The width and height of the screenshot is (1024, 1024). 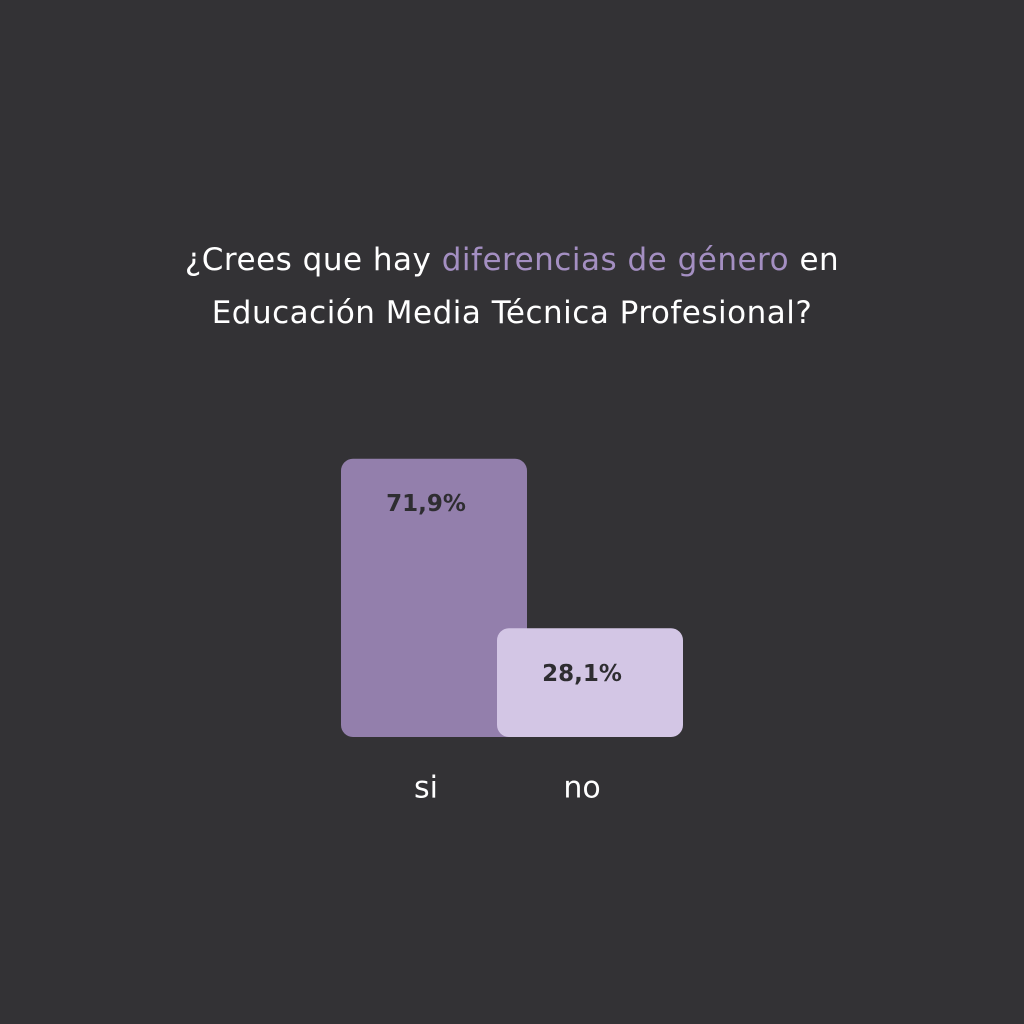 I want to click on value-label: 28,1%, so click(x=582, y=674).